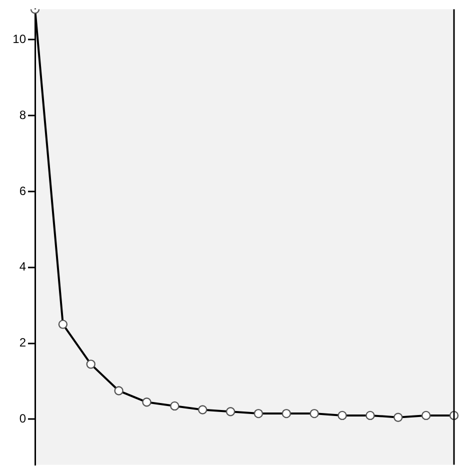 The height and width of the screenshot is (474, 474). I want to click on y-tick-label: 0, so click(22, 419).